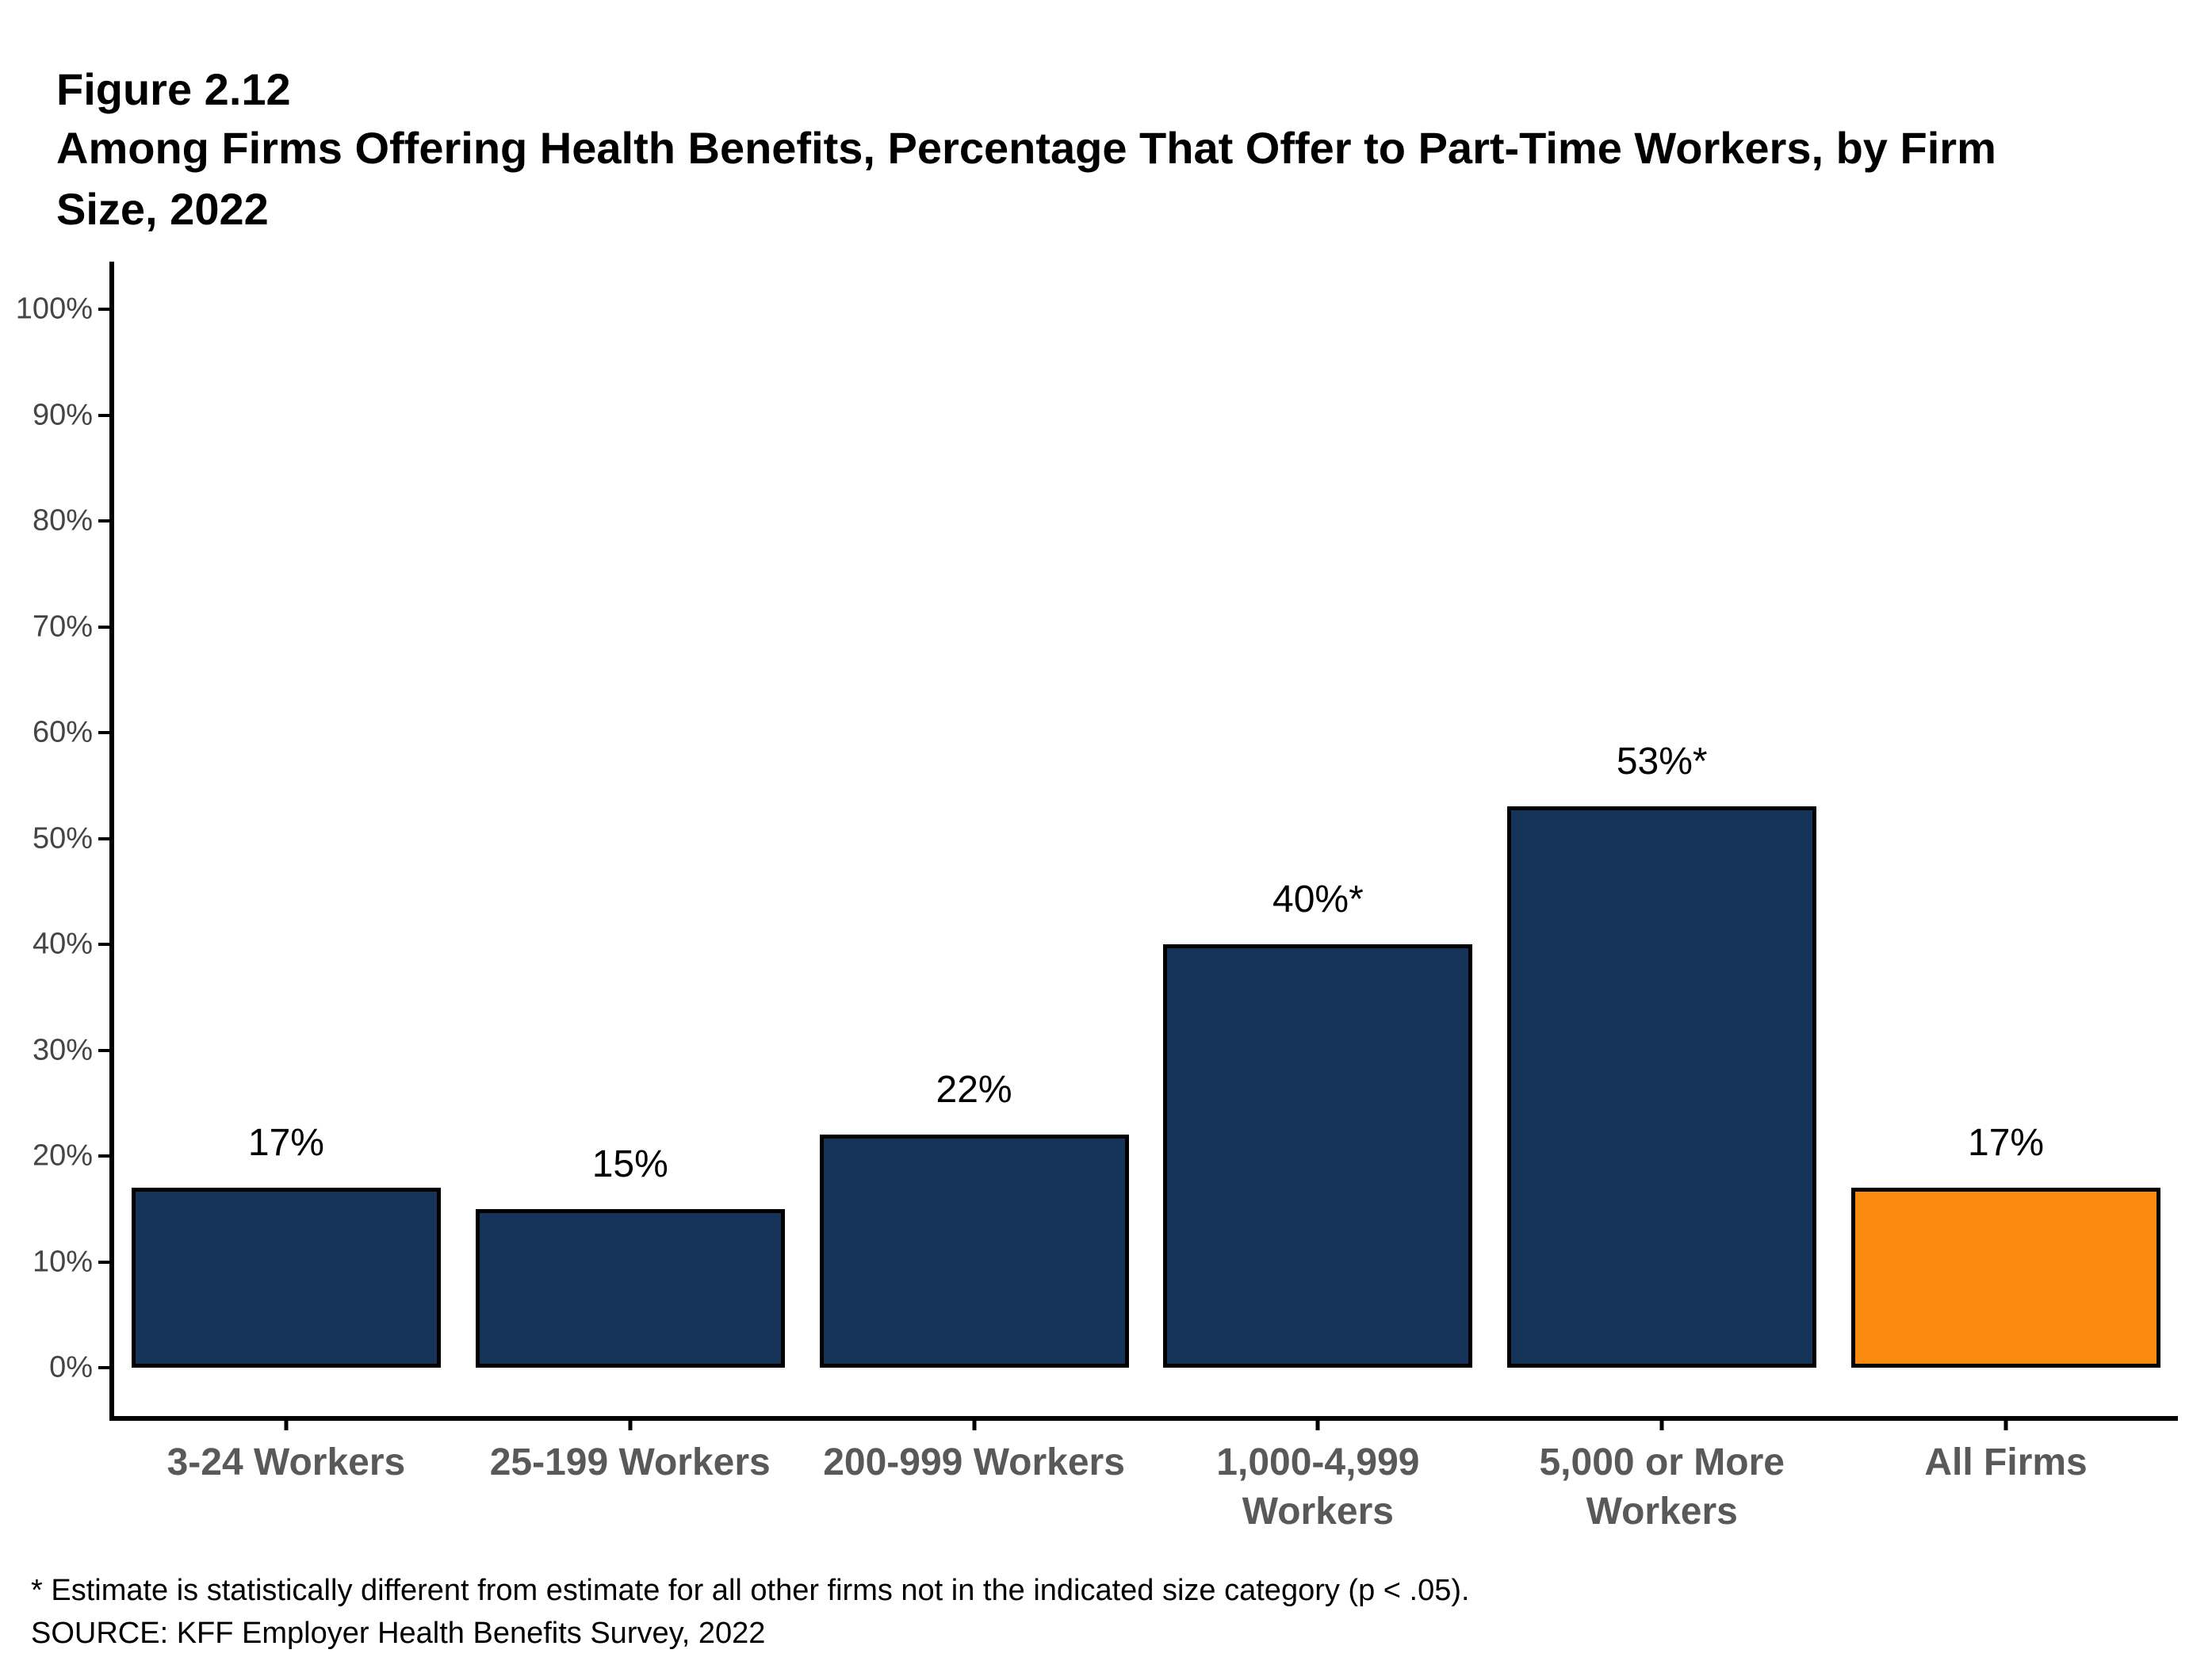 This screenshot has width=2212, height=1665. What do you see at coordinates (1662, 762) in the screenshot?
I see `bar-value-label: 53%*` at bounding box center [1662, 762].